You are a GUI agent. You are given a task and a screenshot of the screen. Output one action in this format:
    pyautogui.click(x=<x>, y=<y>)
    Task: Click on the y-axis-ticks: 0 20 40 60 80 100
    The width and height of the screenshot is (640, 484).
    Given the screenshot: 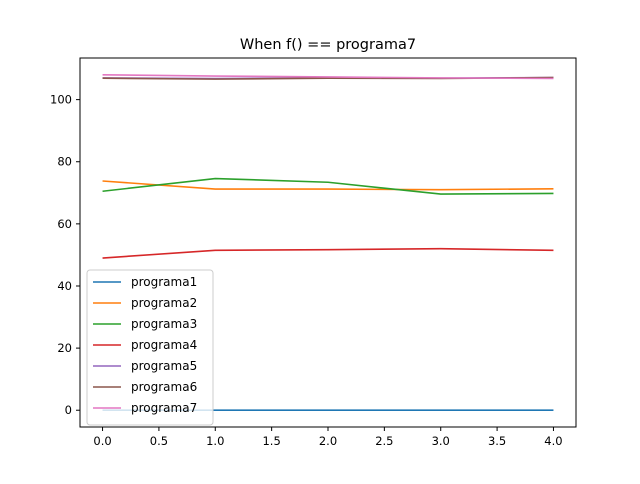 What is the action you would take?
    pyautogui.click(x=65, y=255)
    